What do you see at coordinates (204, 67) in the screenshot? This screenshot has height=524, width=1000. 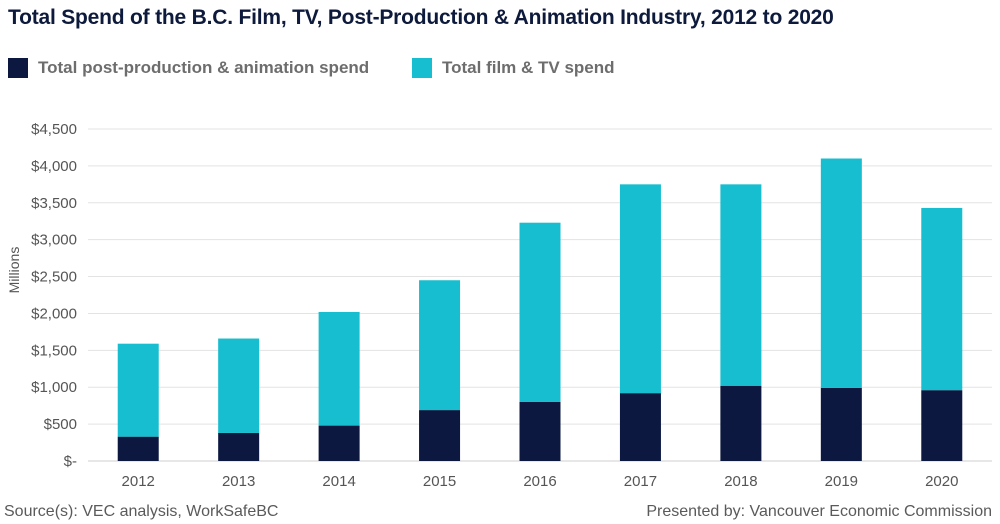 I see `legend-label-post-production: Total post-production & animation spend` at bounding box center [204, 67].